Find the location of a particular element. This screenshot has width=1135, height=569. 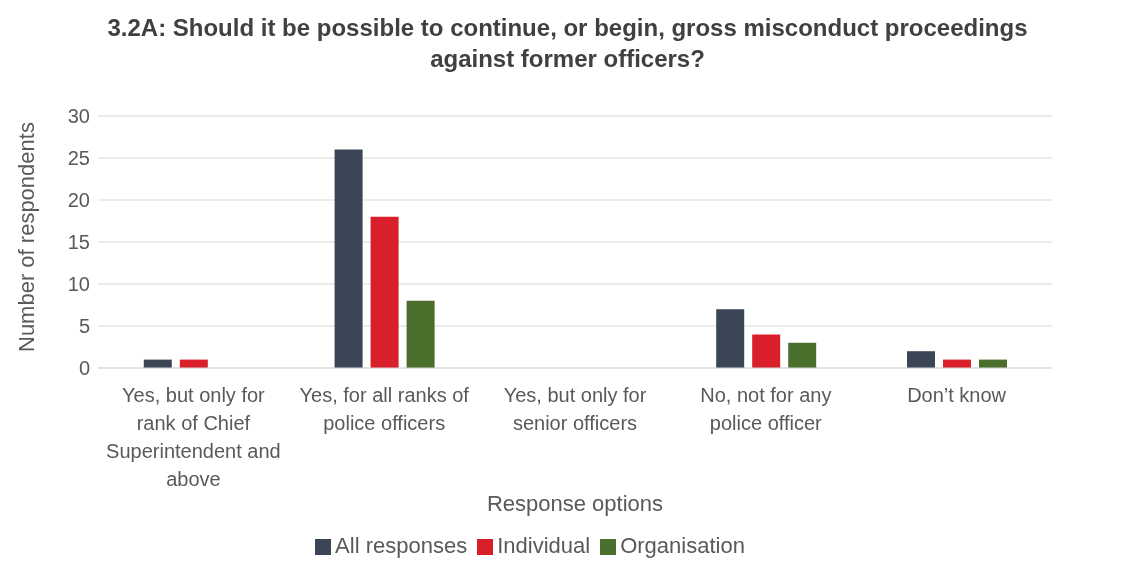

x-axis-title: Response options is located at coordinates (575, 503).